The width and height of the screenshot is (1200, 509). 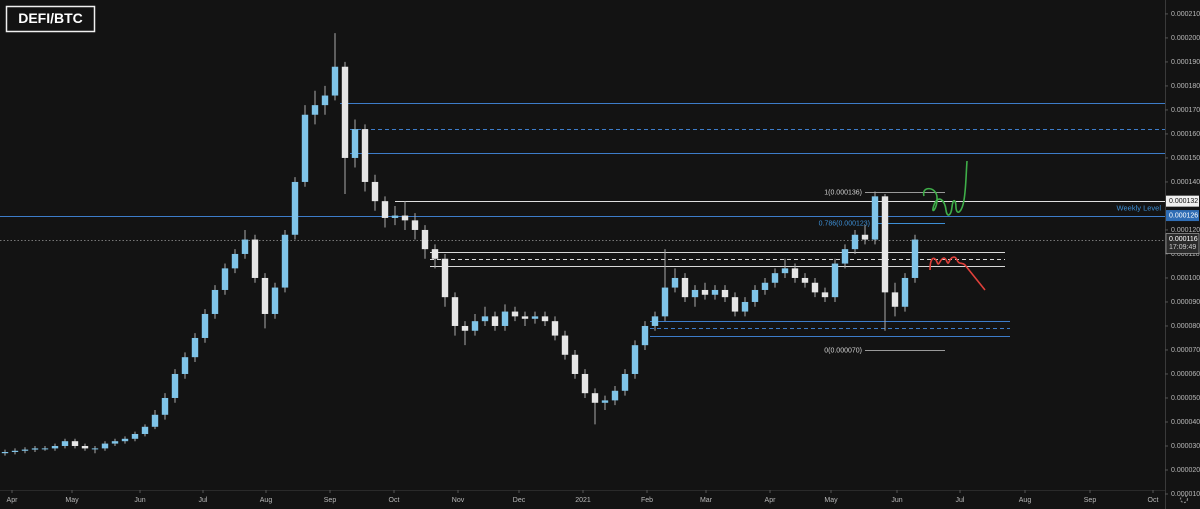 What do you see at coordinates (844, 223) in the screenshot?
I see `level-label: 0.786(0.000123)` at bounding box center [844, 223].